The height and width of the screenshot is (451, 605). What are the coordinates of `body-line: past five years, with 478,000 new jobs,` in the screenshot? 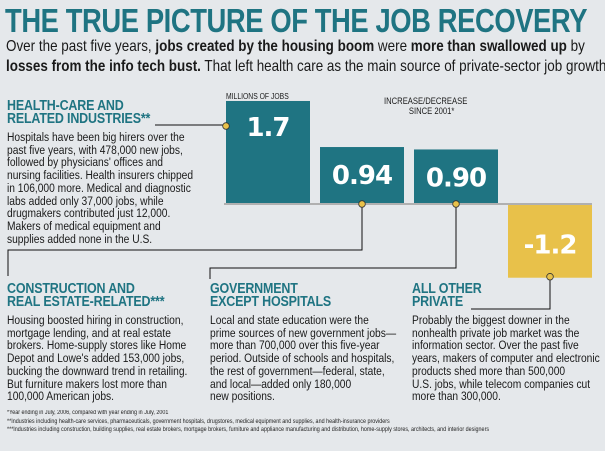 It's located at (95, 149).